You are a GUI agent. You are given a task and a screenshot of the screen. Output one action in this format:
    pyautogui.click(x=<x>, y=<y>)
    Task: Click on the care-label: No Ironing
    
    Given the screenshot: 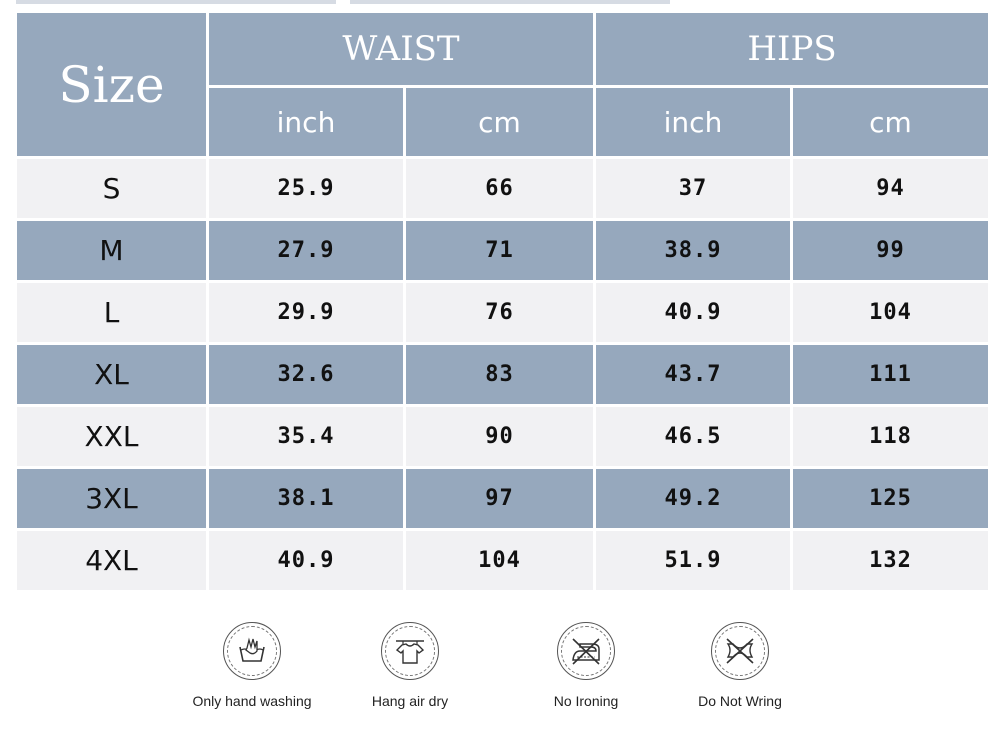 What is the action you would take?
    pyautogui.click(x=586, y=701)
    